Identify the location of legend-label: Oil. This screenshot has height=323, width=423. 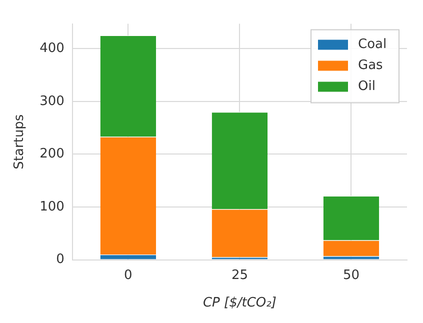
(367, 86).